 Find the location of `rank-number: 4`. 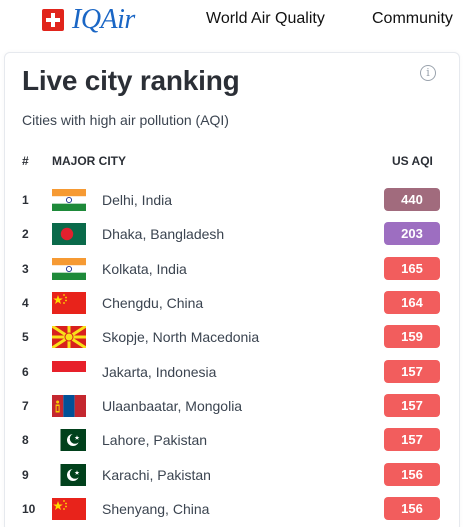

rank-number: 4 is located at coordinates (25, 303).